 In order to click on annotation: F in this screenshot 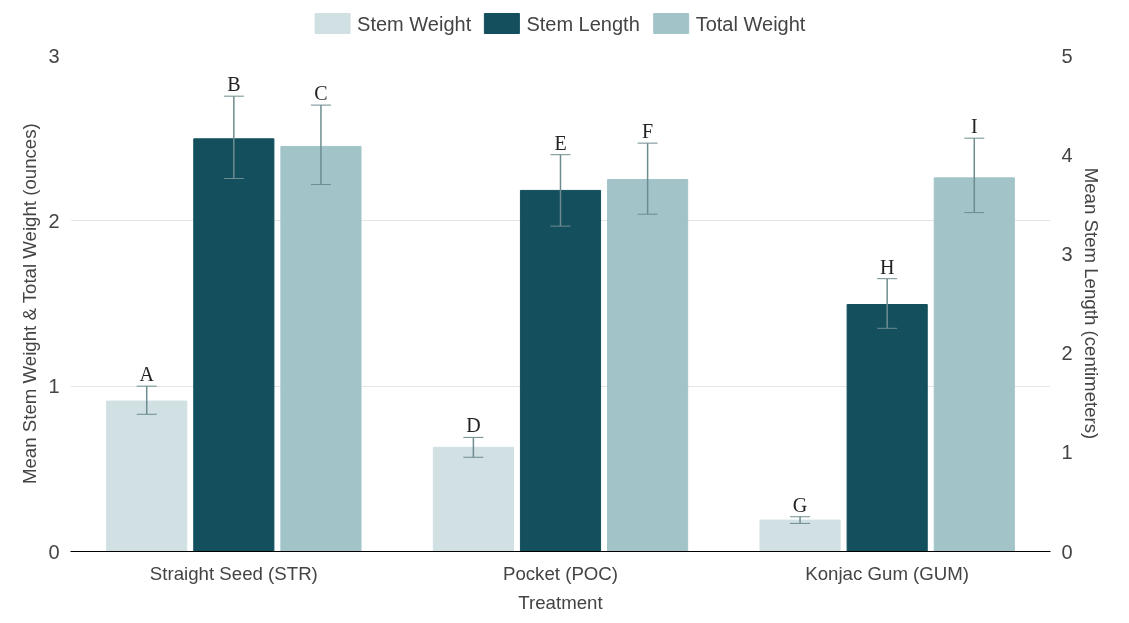, I will do `click(648, 131)`.